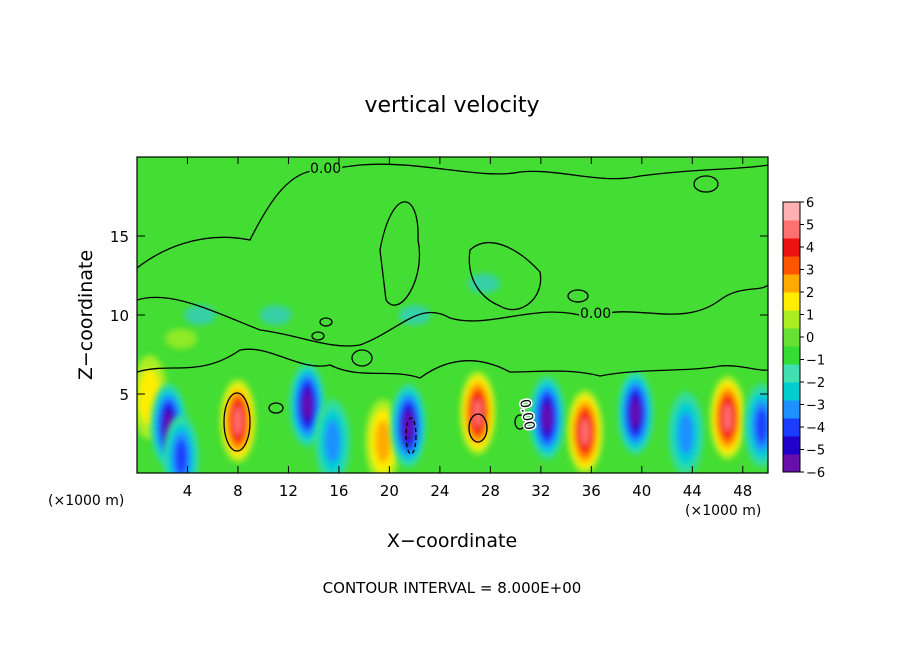  Describe the element at coordinates (276, 408) in the screenshot. I see `contour-small-f` at that location.